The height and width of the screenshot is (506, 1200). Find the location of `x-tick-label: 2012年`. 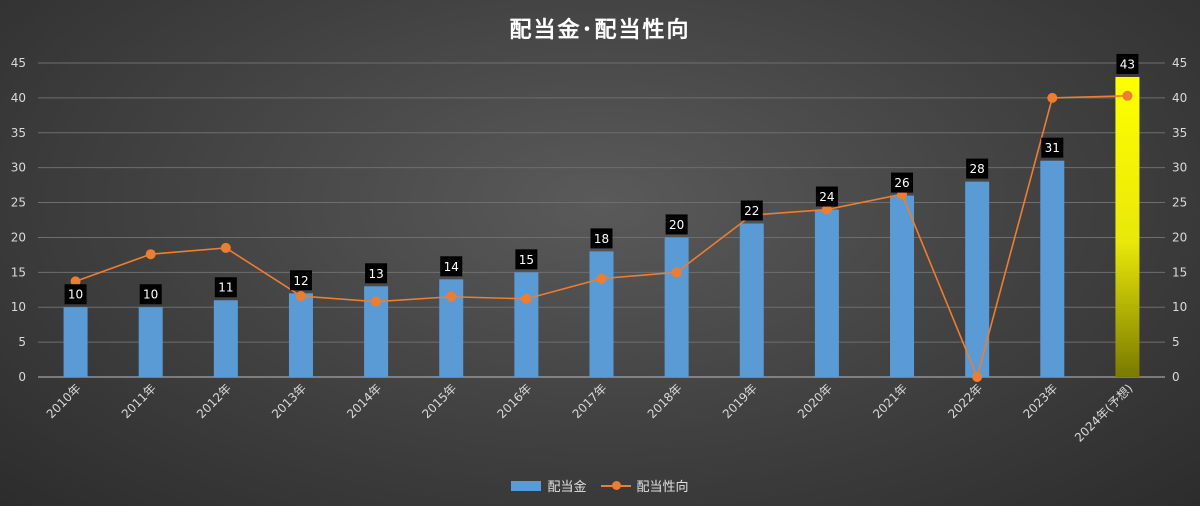

x-tick-label: 2012年 is located at coordinates (214, 401).